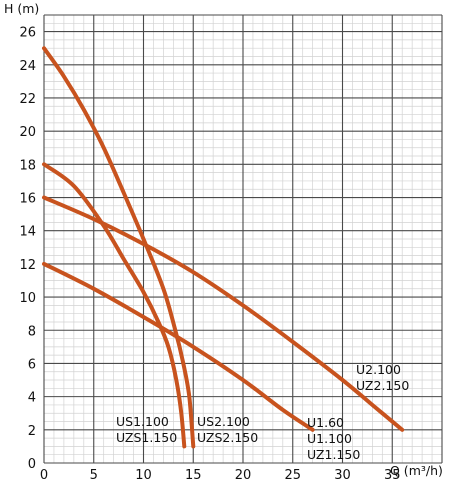 This screenshot has width=460, height=492. What do you see at coordinates (21, 8) in the screenshot?
I see `y-axis-label: H (m)` at bounding box center [21, 8].